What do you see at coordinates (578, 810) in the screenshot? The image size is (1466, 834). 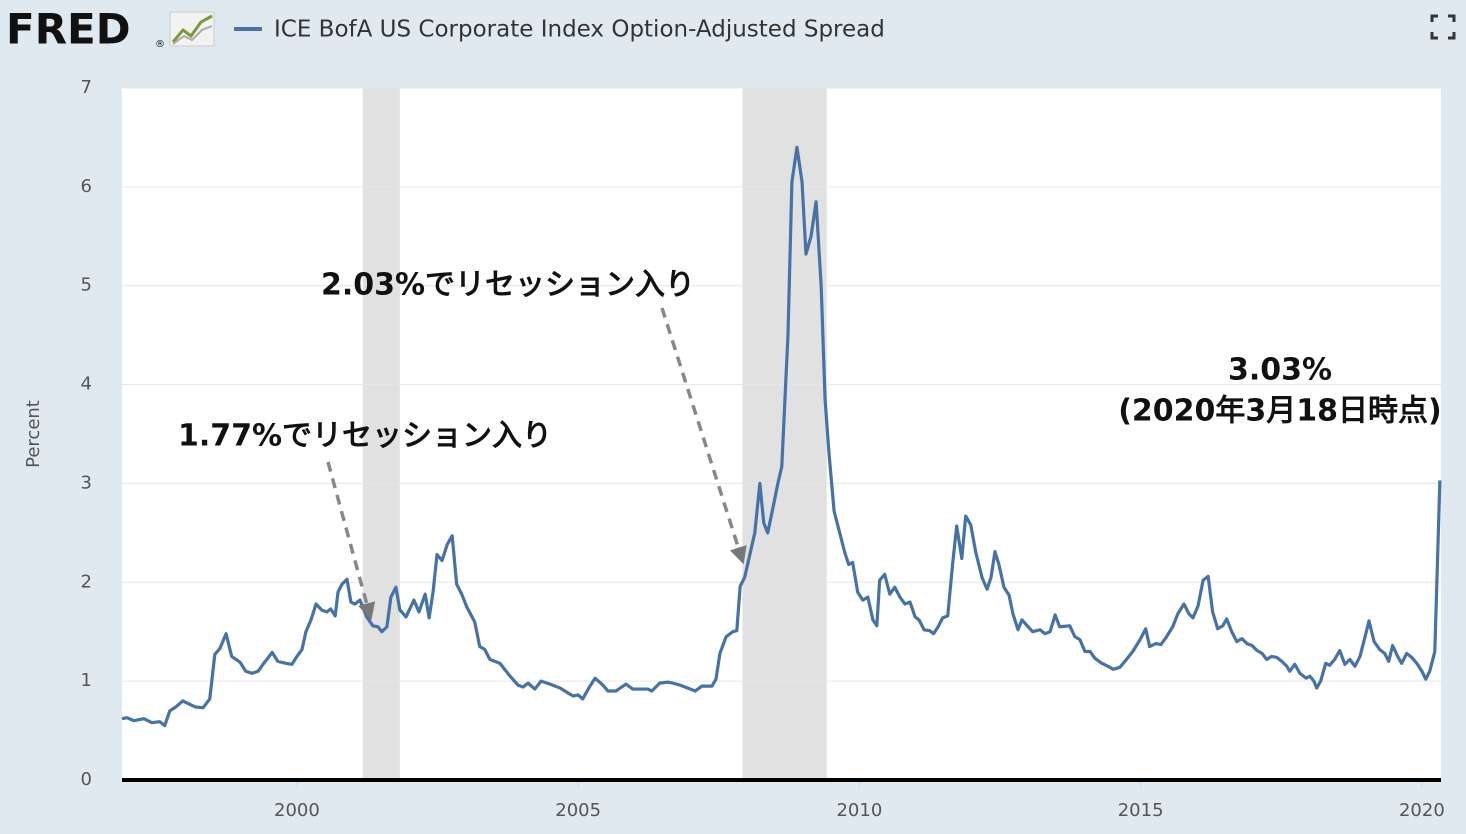 I see `x-tick-label: 2005` at bounding box center [578, 810].